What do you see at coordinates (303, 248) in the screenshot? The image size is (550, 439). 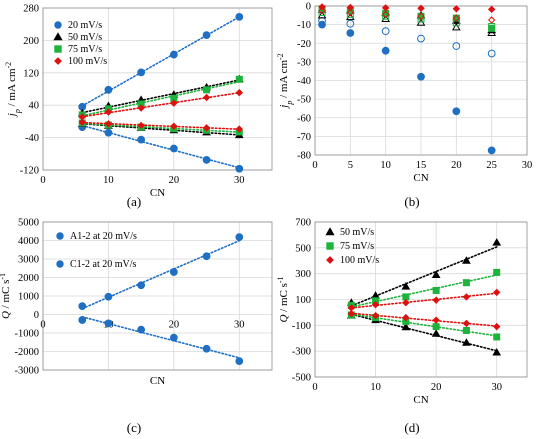 I see `y-tick-label: 500` at bounding box center [303, 248].